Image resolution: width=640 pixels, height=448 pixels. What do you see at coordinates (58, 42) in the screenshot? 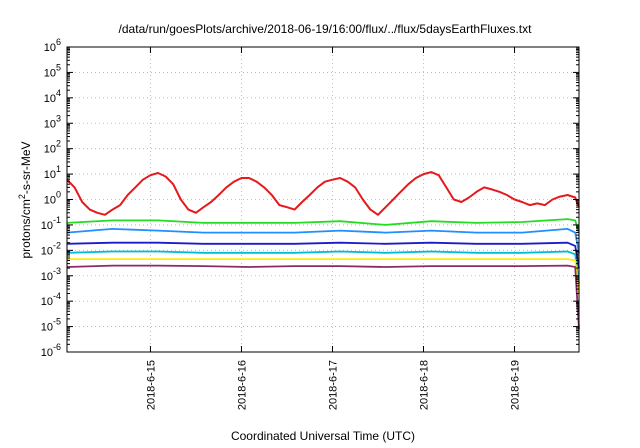
I see `y-tick-exponent: 6` at bounding box center [58, 42].